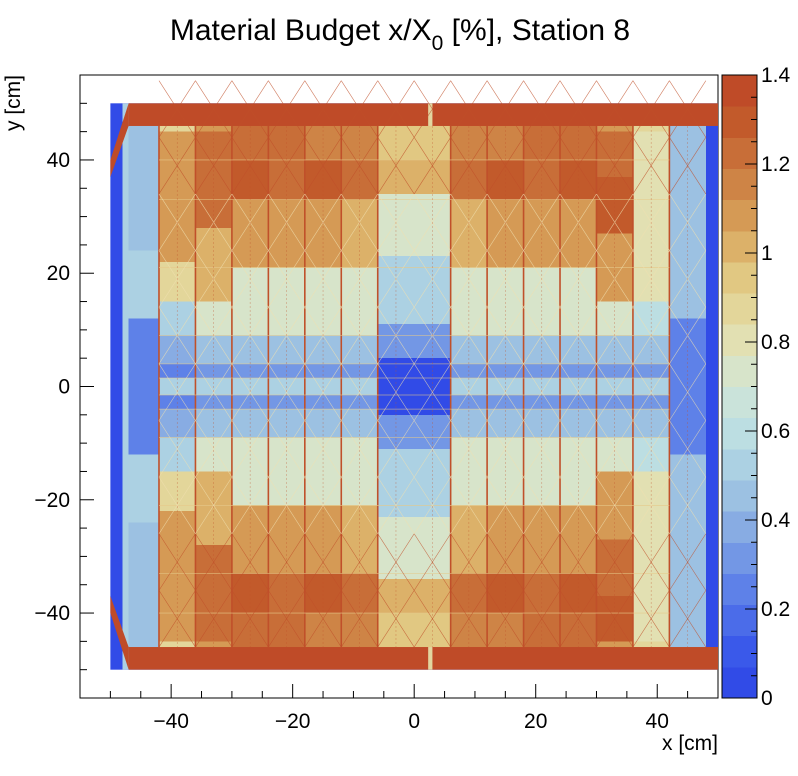  What do you see at coordinates (414, 721) in the screenshot?
I see `x-tick-label: 0` at bounding box center [414, 721].